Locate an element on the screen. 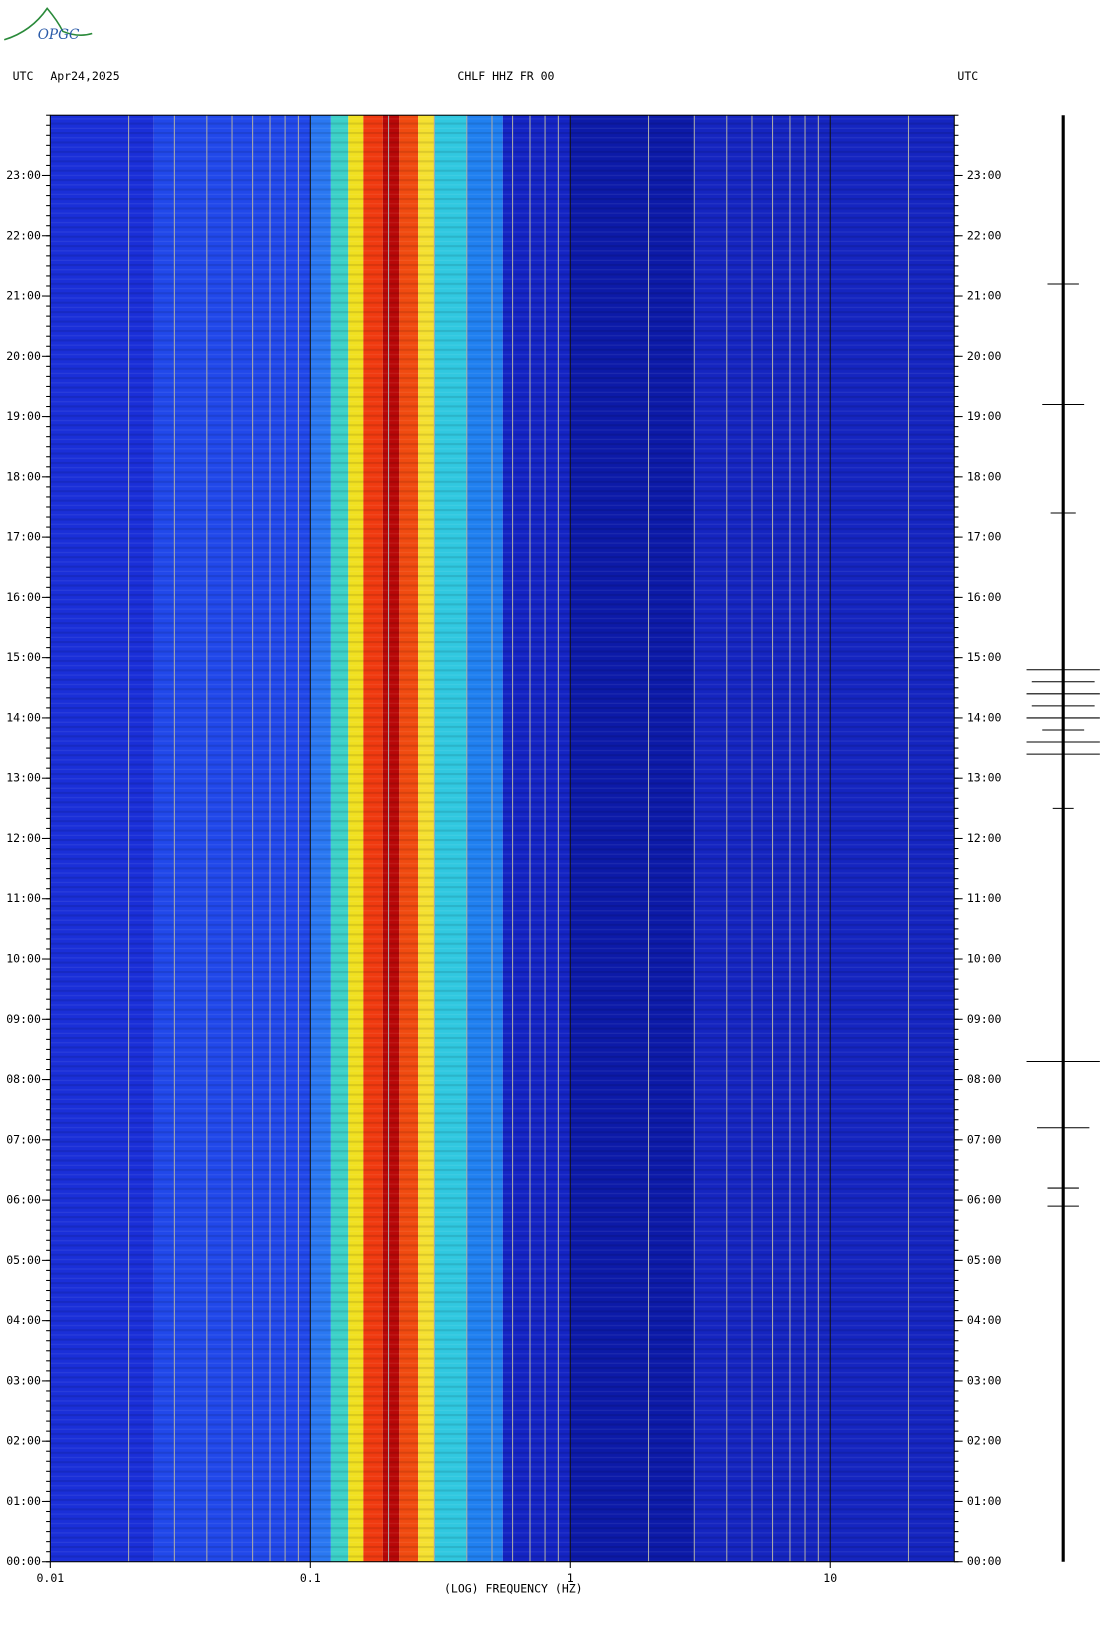 The image size is (1102, 1634). x-tick-label: 10 is located at coordinates (830, 1578).